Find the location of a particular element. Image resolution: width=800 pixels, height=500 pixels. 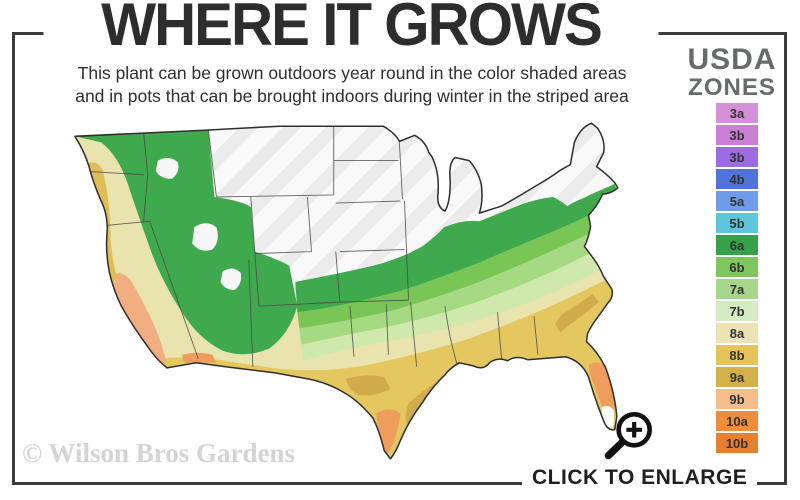

zone-badge-label: 5b is located at coordinates (737, 223).